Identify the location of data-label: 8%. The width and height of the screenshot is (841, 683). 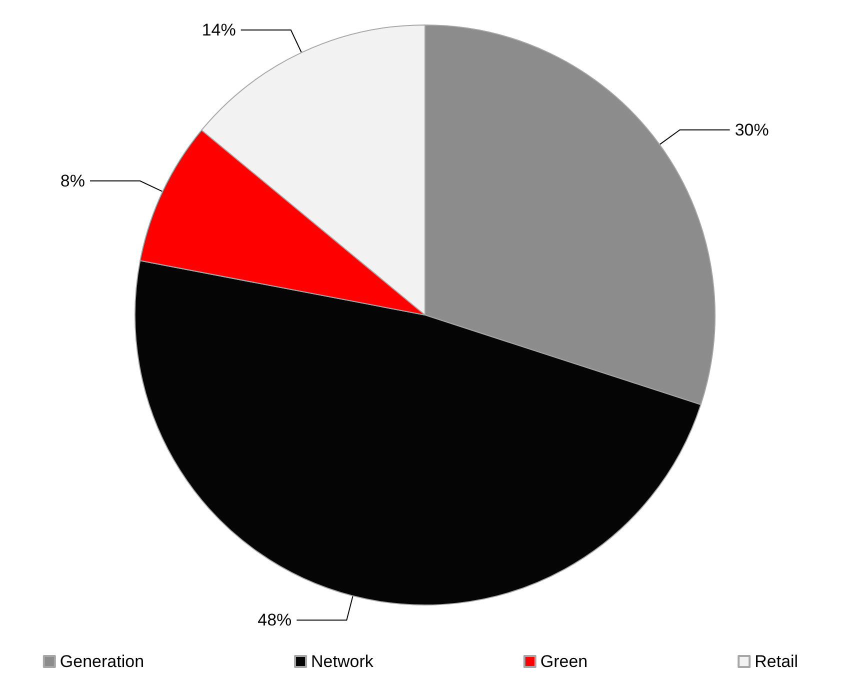
(72, 180).